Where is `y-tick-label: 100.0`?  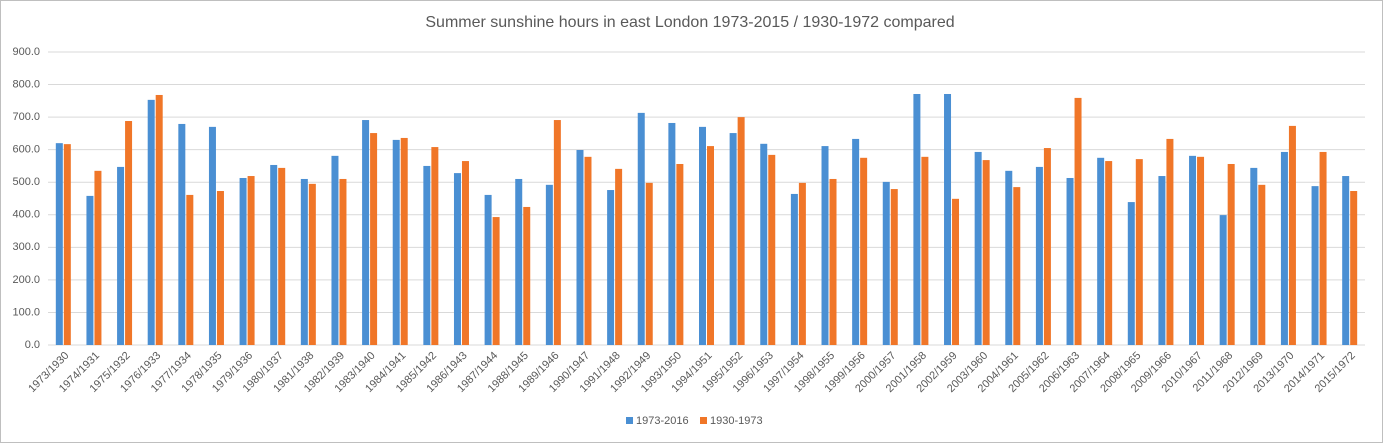 y-tick-label: 100.0 is located at coordinates (26, 312).